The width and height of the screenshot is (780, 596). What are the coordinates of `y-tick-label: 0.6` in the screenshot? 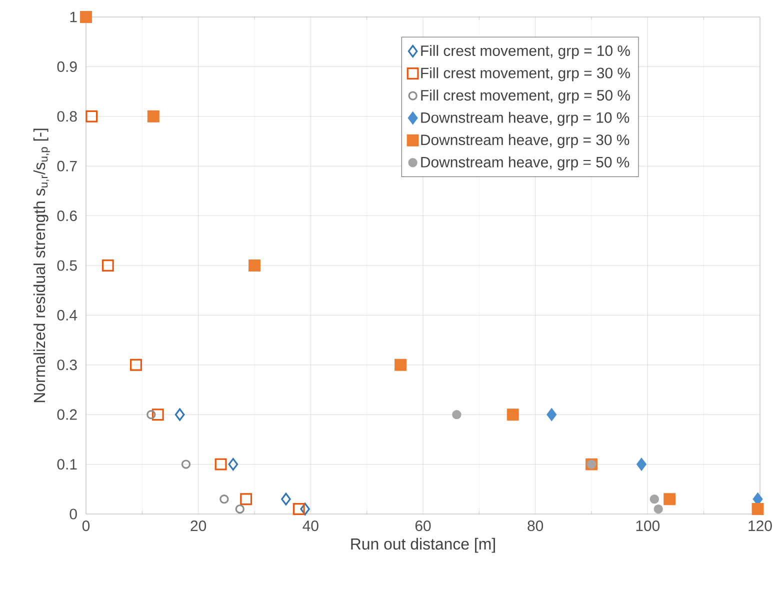 It's located at (67, 216).